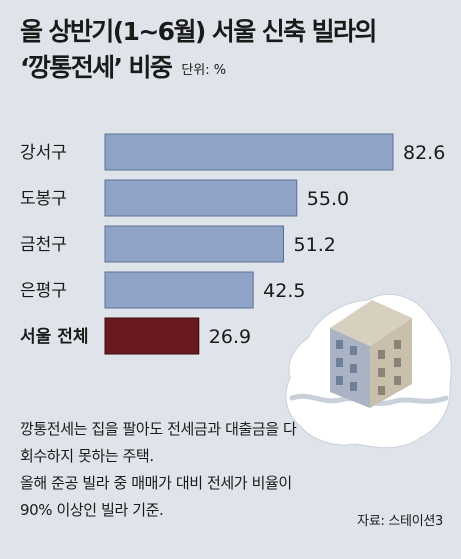  What do you see at coordinates (43, 291) in the screenshot?
I see `category-label: 은평구` at bounding box center [43, 291].